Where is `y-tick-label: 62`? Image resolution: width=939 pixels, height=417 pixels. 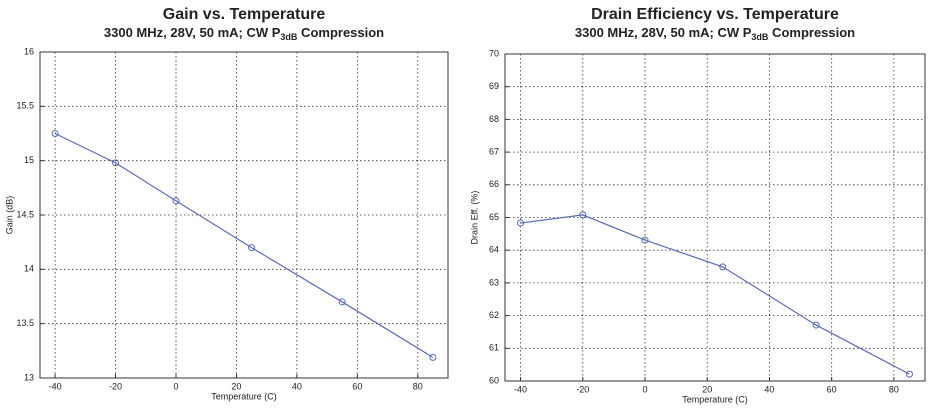 y-tick-label: 62 is located at coordinates (494, 315).